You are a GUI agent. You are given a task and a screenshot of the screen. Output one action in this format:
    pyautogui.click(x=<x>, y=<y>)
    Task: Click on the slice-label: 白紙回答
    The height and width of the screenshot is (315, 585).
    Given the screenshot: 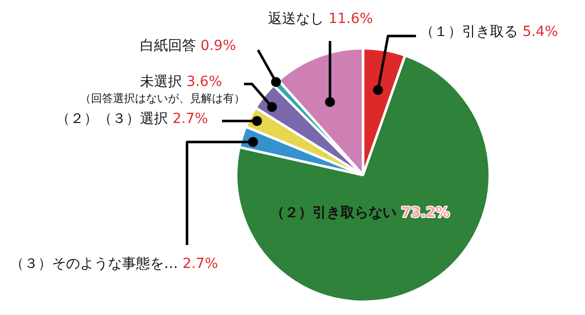 What is the action you would take?
    pyautogui.click(x=170, y=46)
    